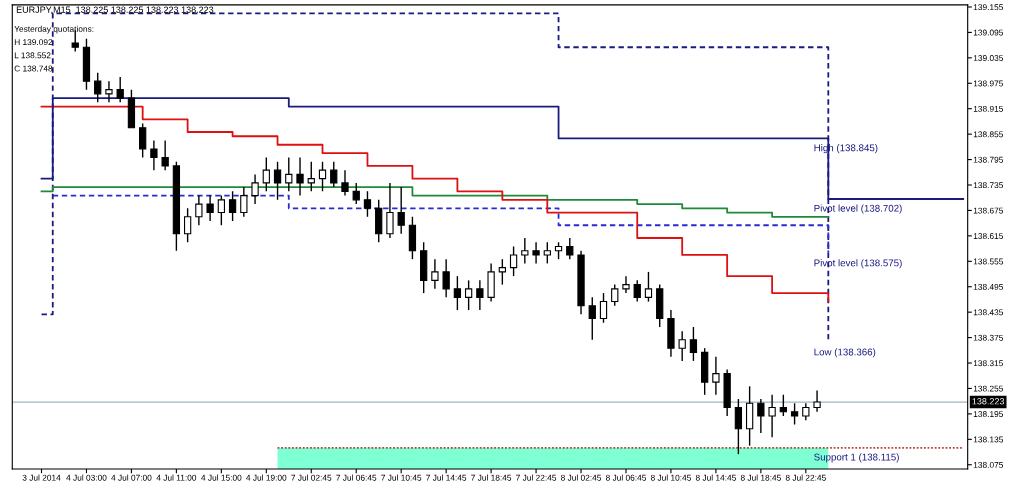  Describe the element at coordinates (536, 477) in the screenshot. I see `x-tick-label: 7 Jul 22:45` at that location.